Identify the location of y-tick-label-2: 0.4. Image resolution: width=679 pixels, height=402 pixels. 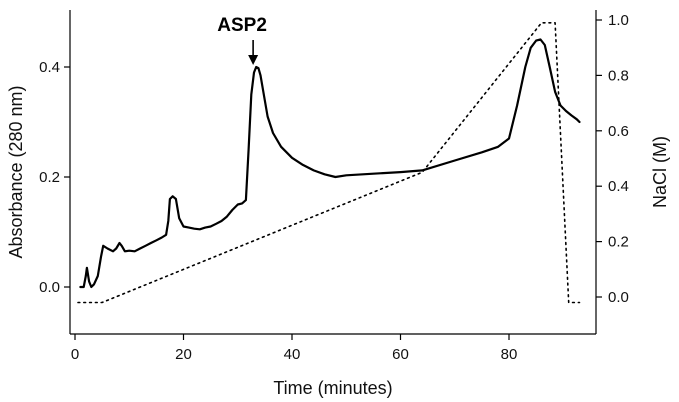
(49, 67).